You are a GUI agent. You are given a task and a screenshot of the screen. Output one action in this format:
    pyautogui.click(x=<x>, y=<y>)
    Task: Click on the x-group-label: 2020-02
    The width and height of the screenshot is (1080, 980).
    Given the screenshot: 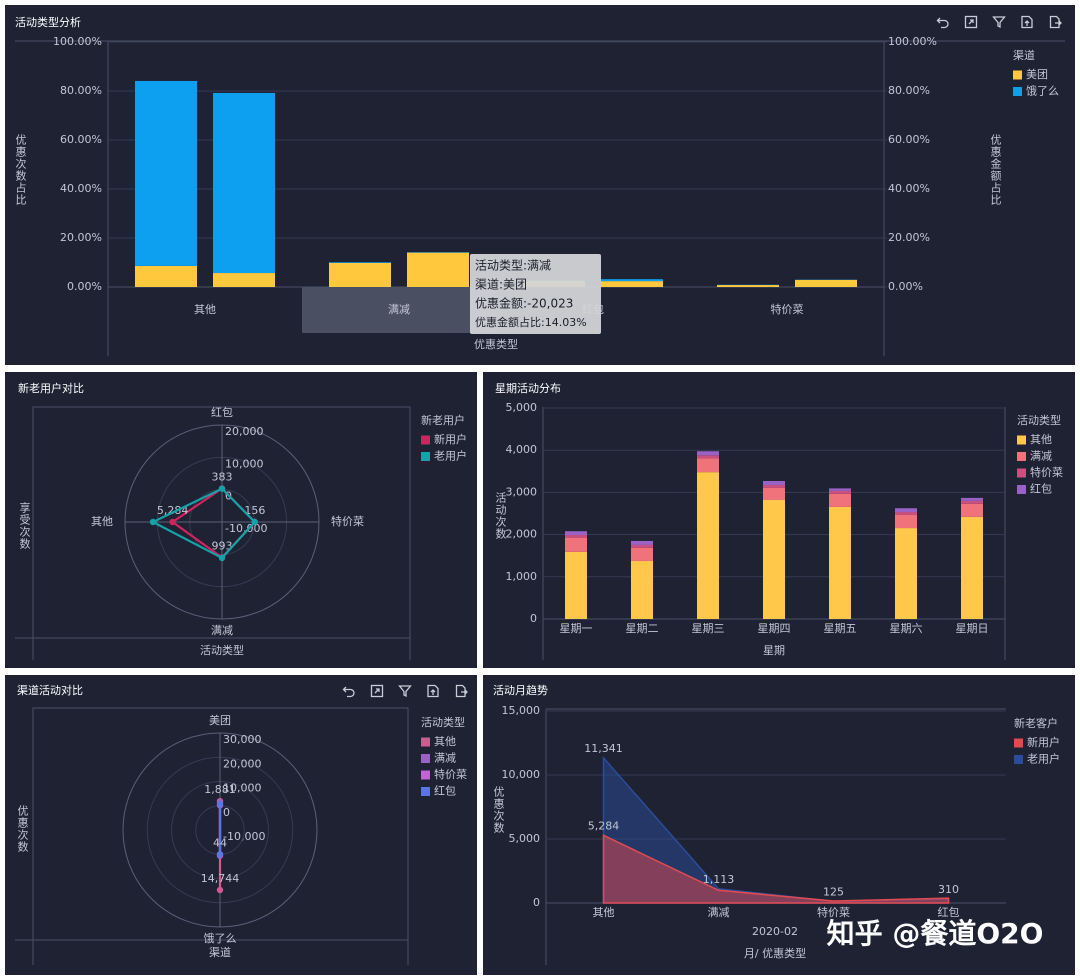 What is the action you would take?
    pyautogui.click(x=775, y=931)
    